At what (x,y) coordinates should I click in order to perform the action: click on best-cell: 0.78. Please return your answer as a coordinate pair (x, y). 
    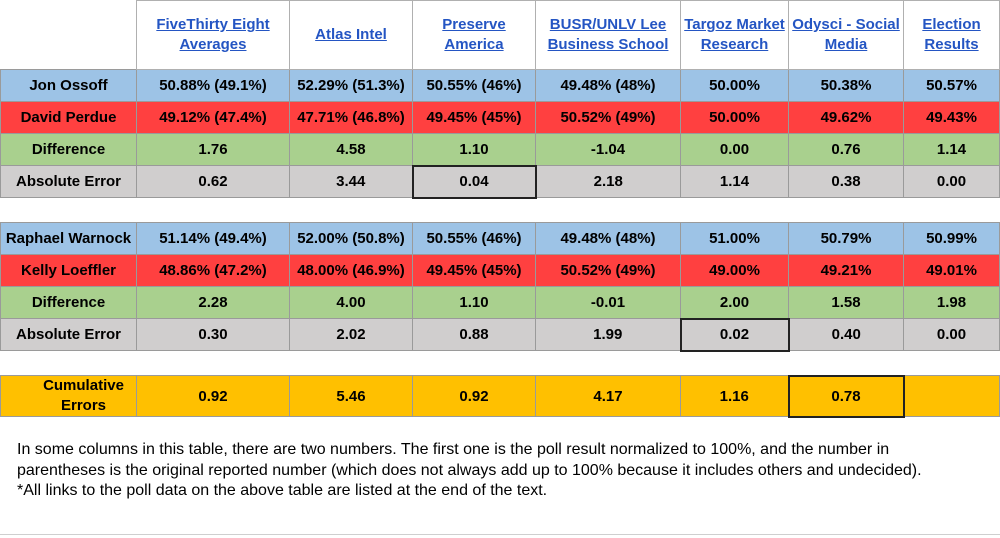
    Looking at the image, I should click on (846, 396).